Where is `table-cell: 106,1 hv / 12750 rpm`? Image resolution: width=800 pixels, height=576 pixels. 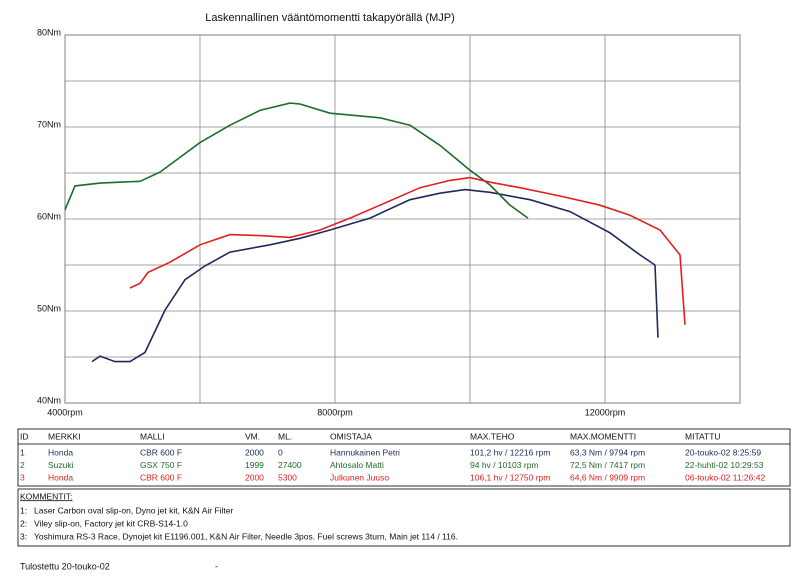
table-cell: 106,1 hv / 12750 rpm is located at coordinates (510, 477).